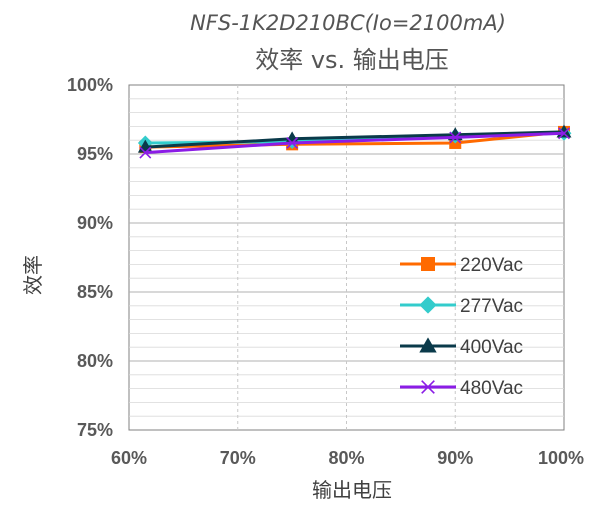 The width and height of the screenshot is (601, 507). I want to click on x-tick-label: 90%, so click(455, 458).